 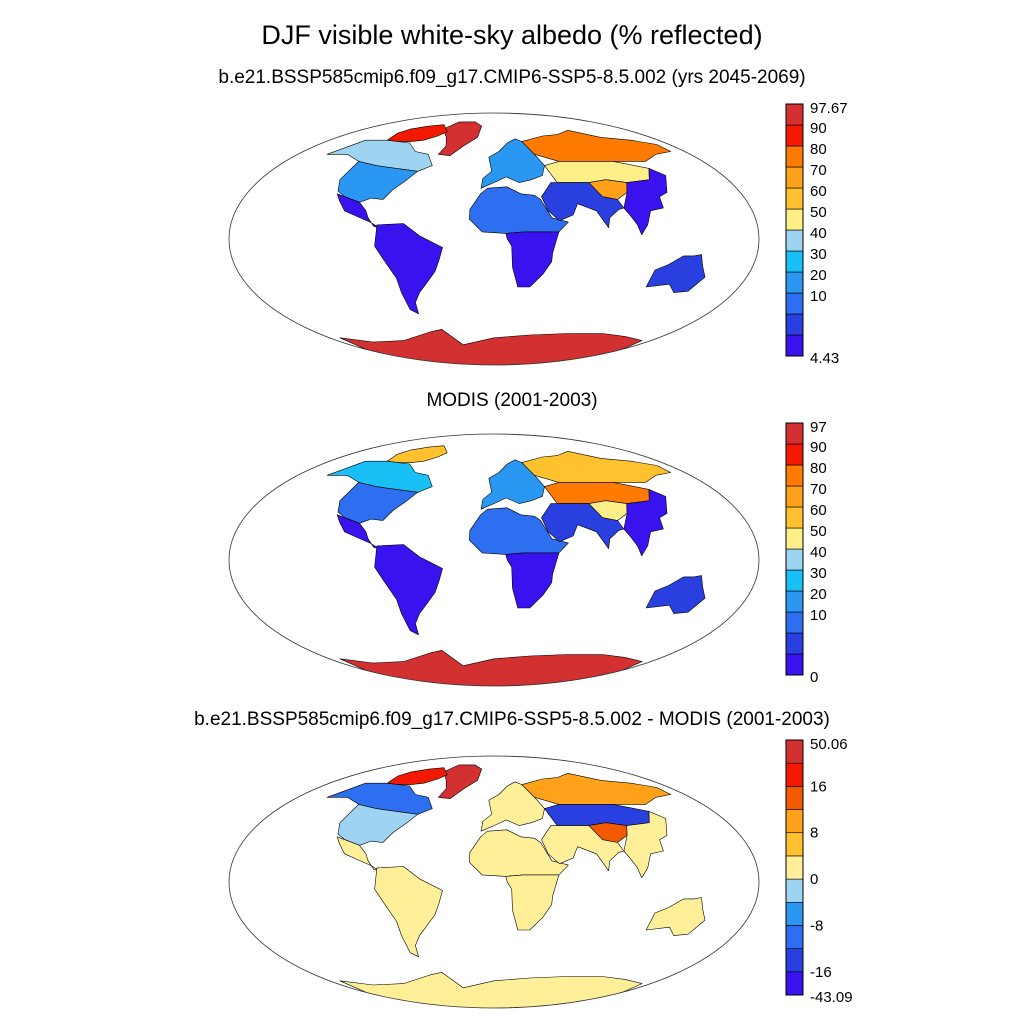 I want to click on panel-3-colorbar: 50.06 16 8 0 -8 -16 -43.09, so click(x=819, y=871).